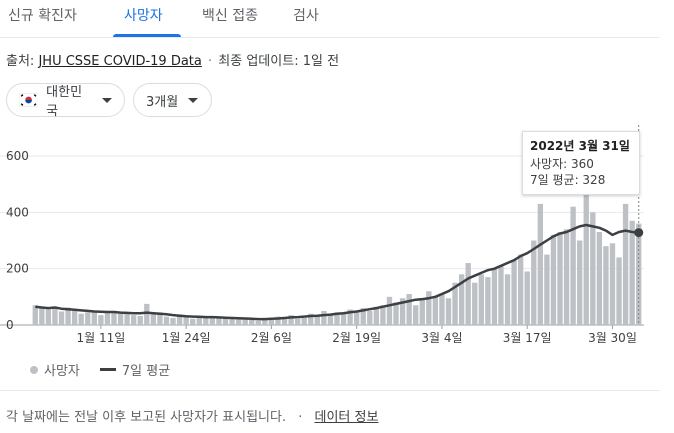 This screenshot has width=674, height=433. What do you see at coordinates (230, 16) in the screenshot?
I see `tab-vaccinations: 백신 접종` at bounding box center [230, 16].